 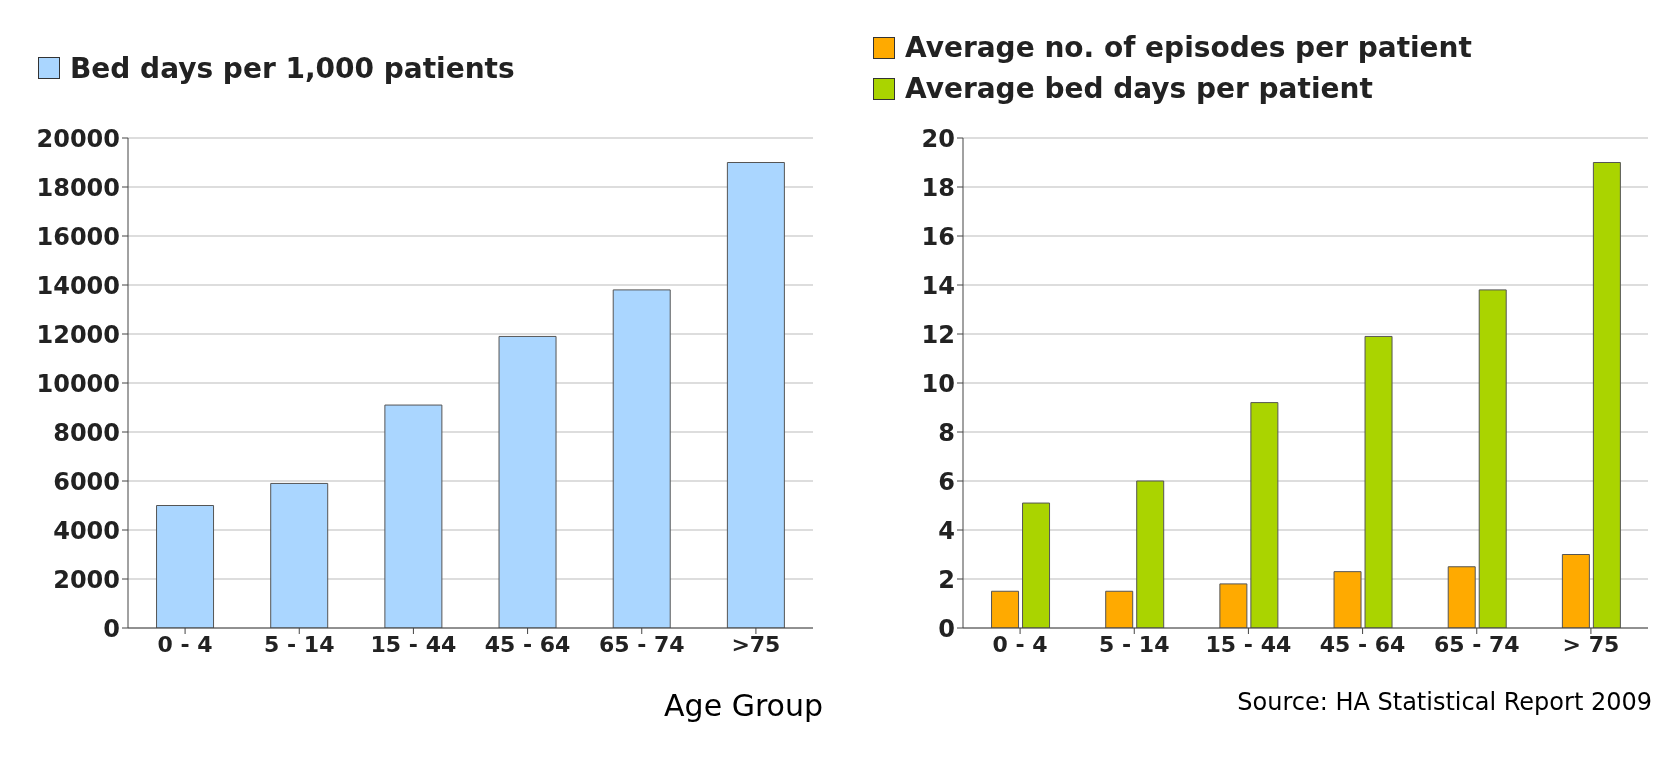 What do you see at coordinates (1591, 644) in the screenshot?
I see `x-tick-label: > 75` at bounding box center [1591, 644].